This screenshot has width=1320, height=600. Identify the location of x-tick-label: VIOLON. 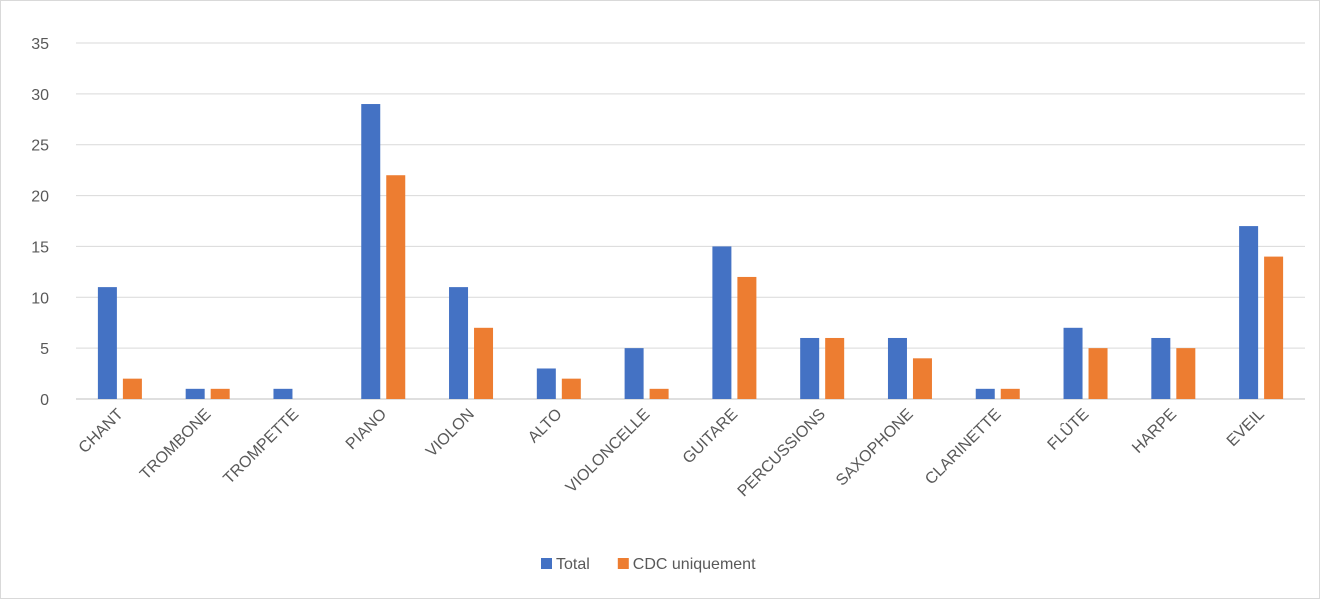
(450, 433).